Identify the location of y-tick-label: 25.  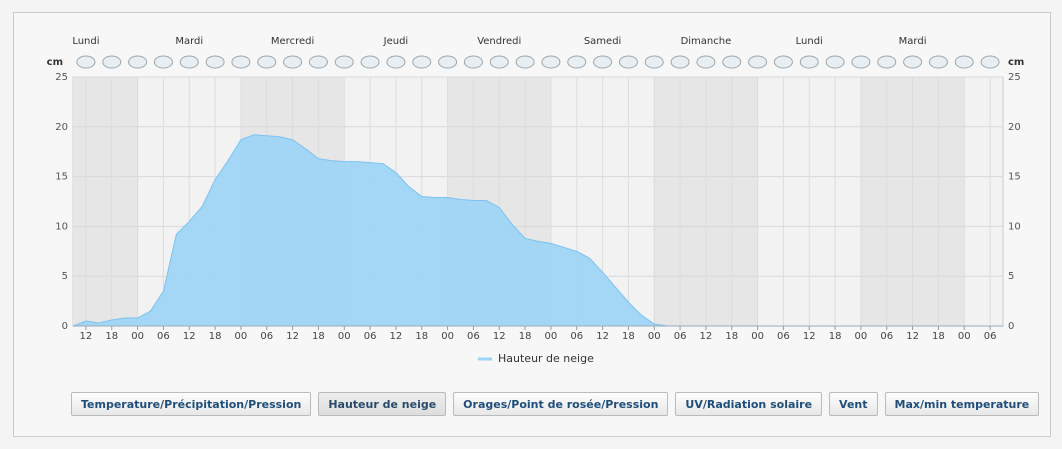
(61, 77).